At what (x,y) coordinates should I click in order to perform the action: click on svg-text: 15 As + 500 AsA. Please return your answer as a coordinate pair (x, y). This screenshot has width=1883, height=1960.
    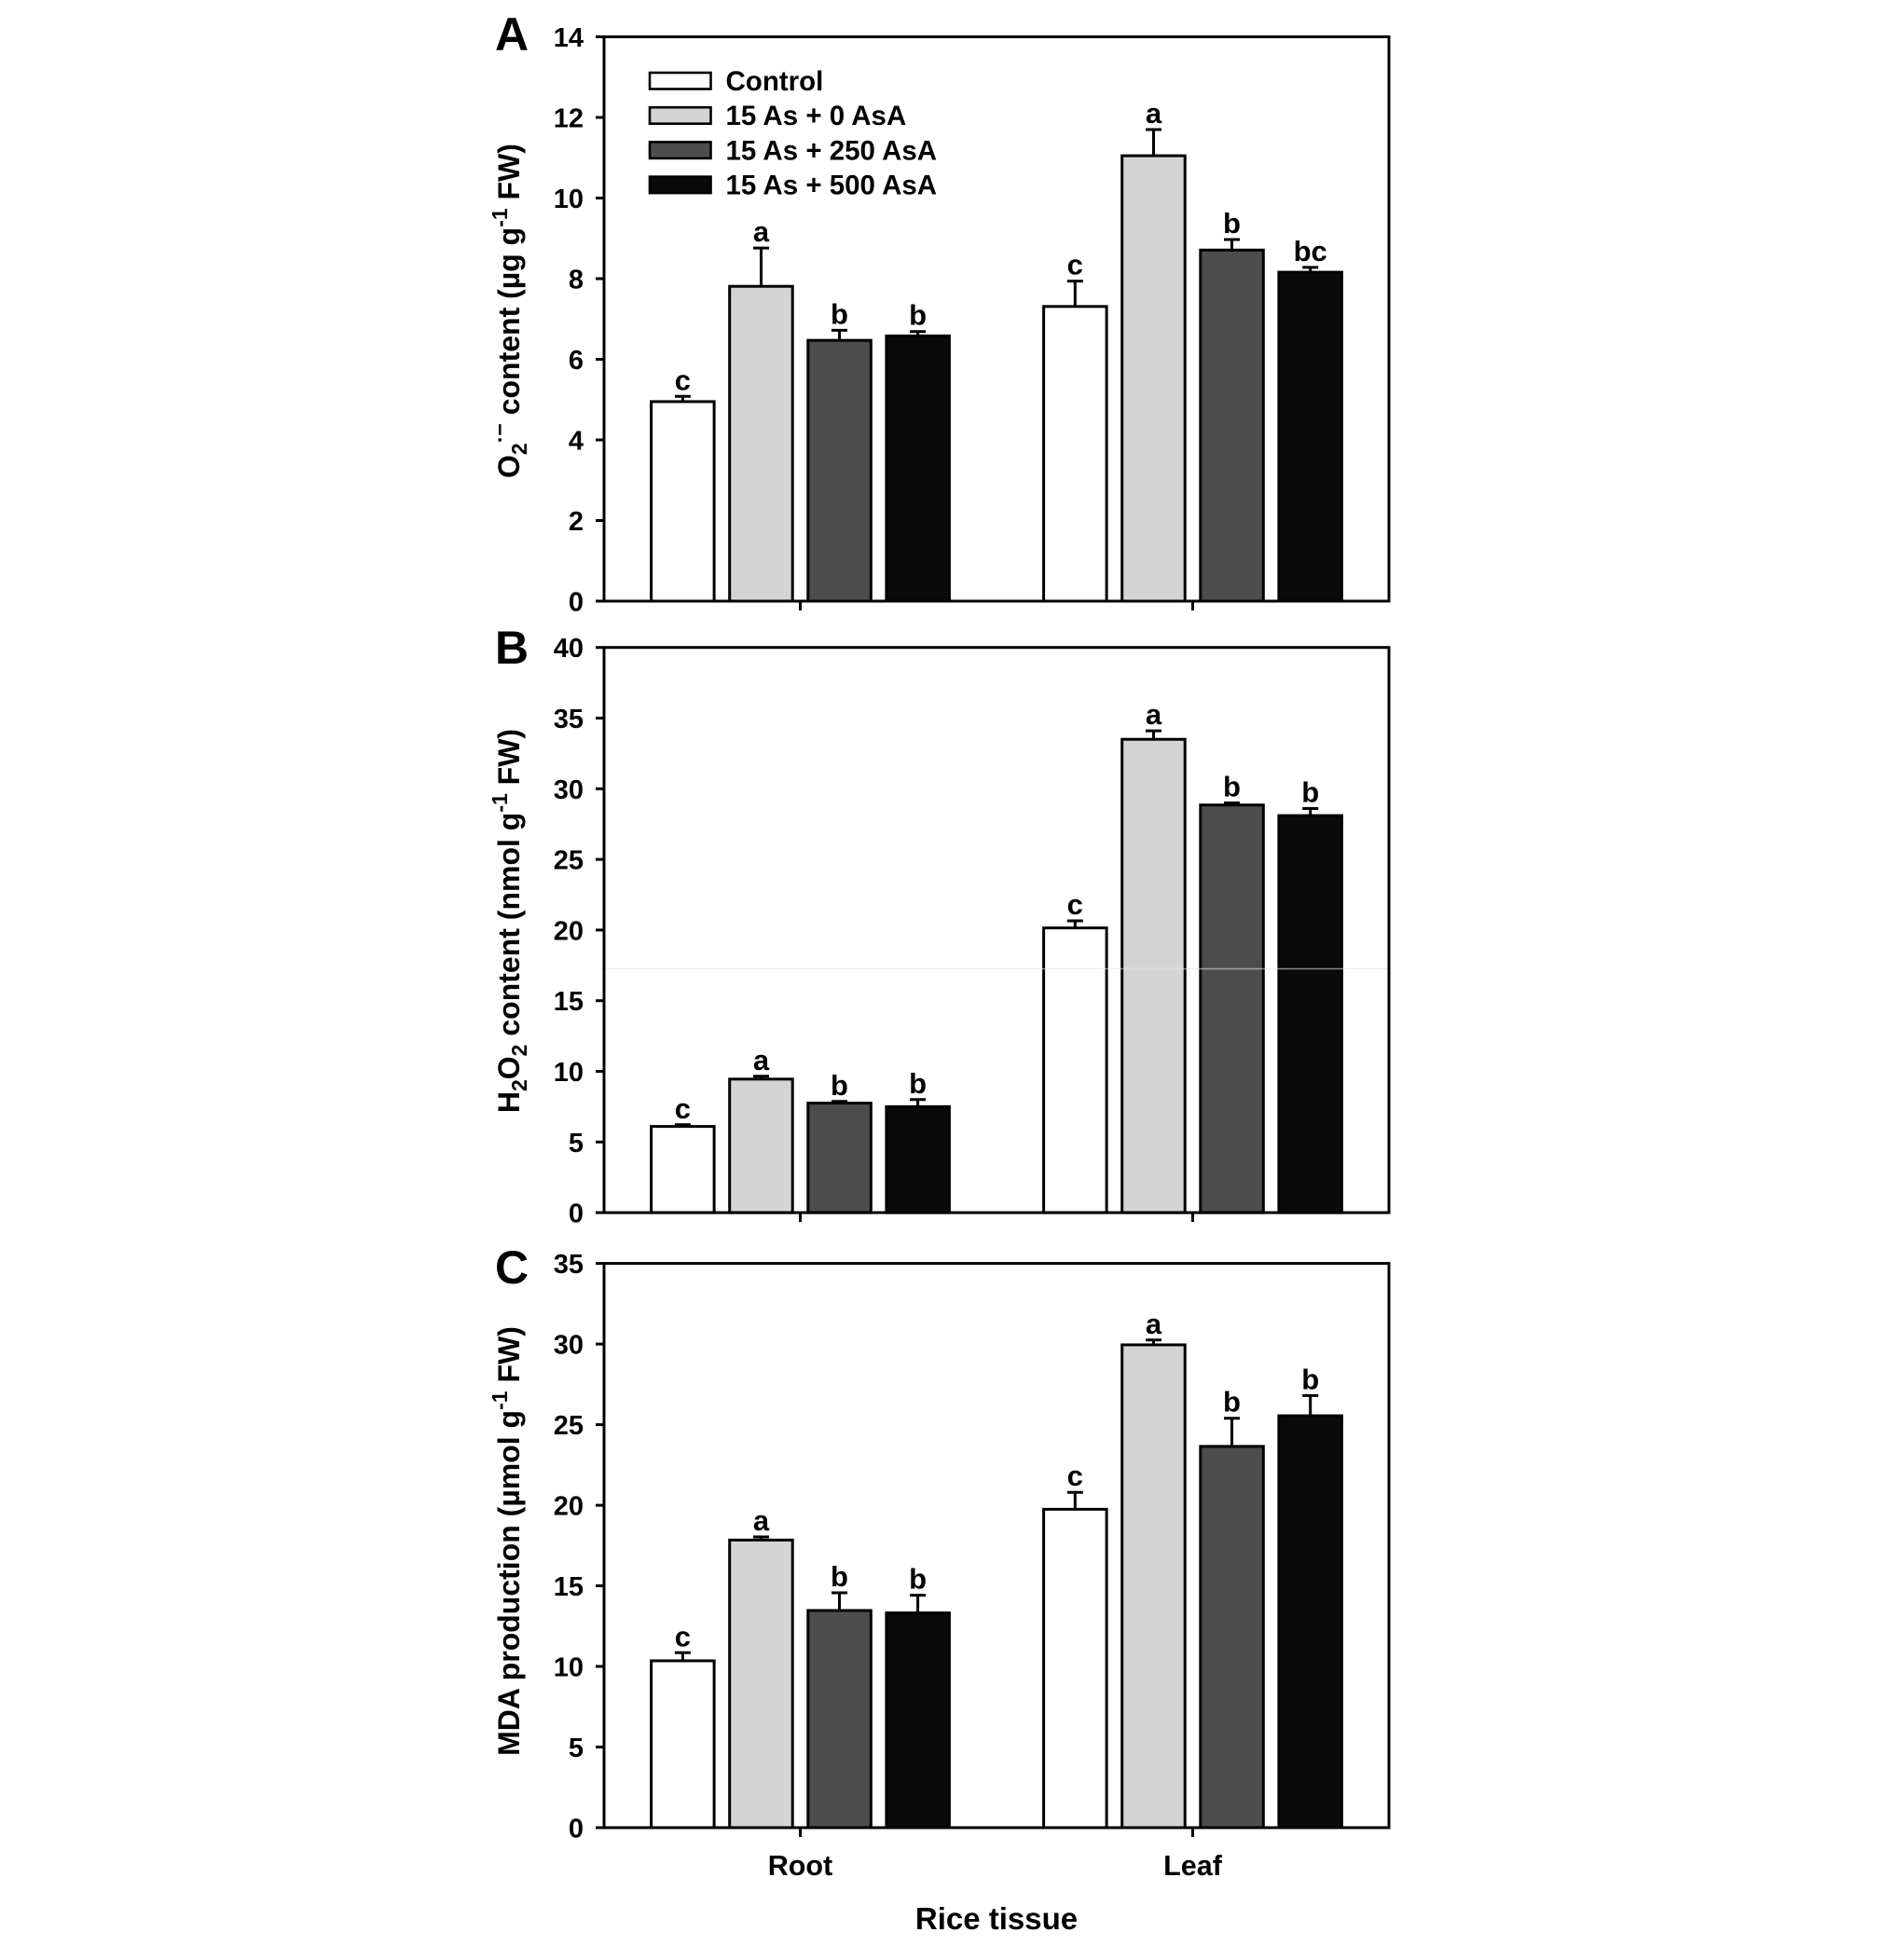
    Looking at the image, I should click on (832, 186).